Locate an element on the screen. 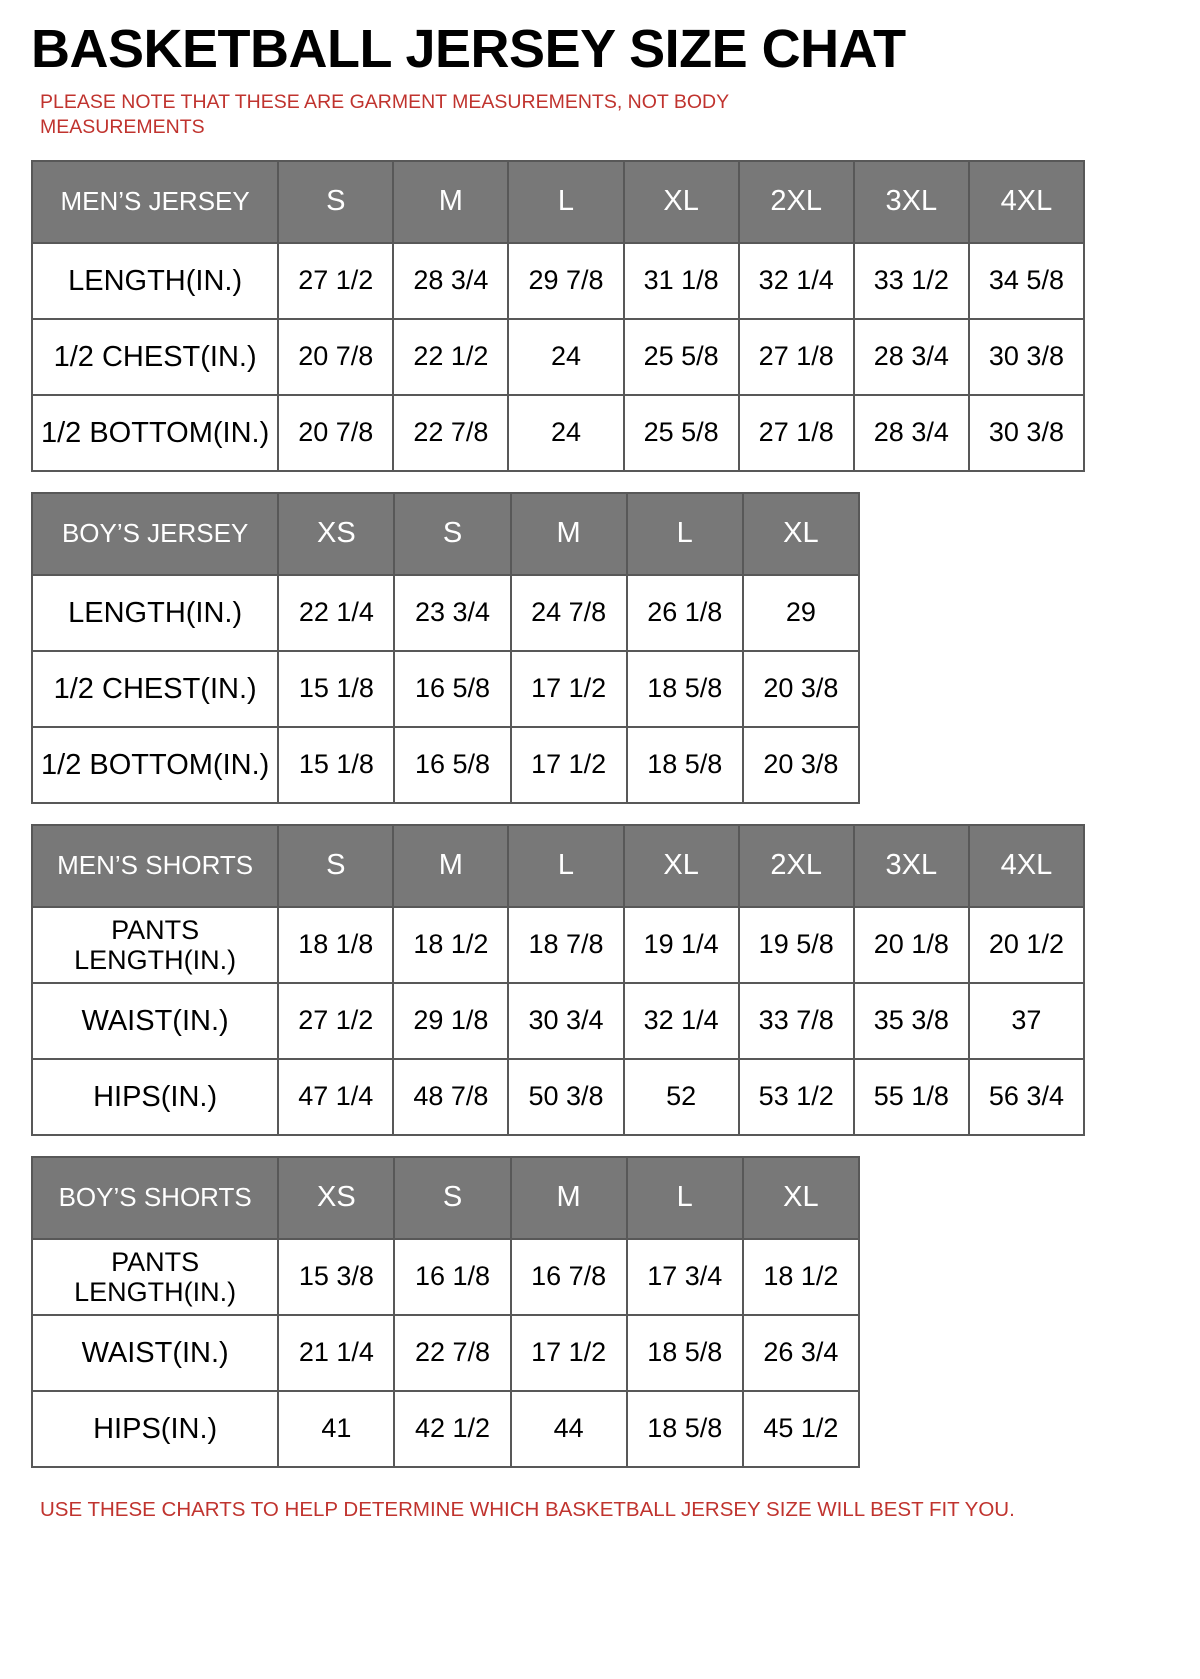 The height and width of the screenshot is (1679, 1200). measurement-value: 30 3/8 is located at coordinates (1026, 432).